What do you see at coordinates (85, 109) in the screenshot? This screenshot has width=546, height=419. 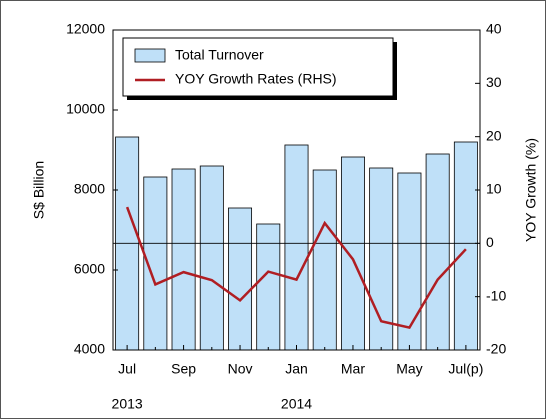 I see `y-tick-label: 10000` at bounding box center [85, 109].